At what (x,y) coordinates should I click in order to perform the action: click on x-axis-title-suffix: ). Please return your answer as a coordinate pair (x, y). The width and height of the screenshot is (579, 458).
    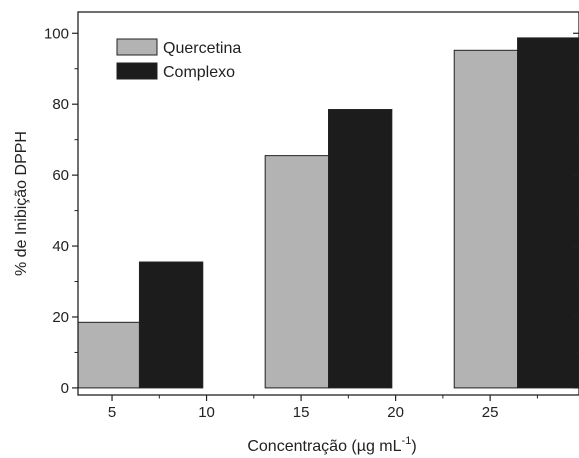
    Looking at the image, I should click on (413, 446).